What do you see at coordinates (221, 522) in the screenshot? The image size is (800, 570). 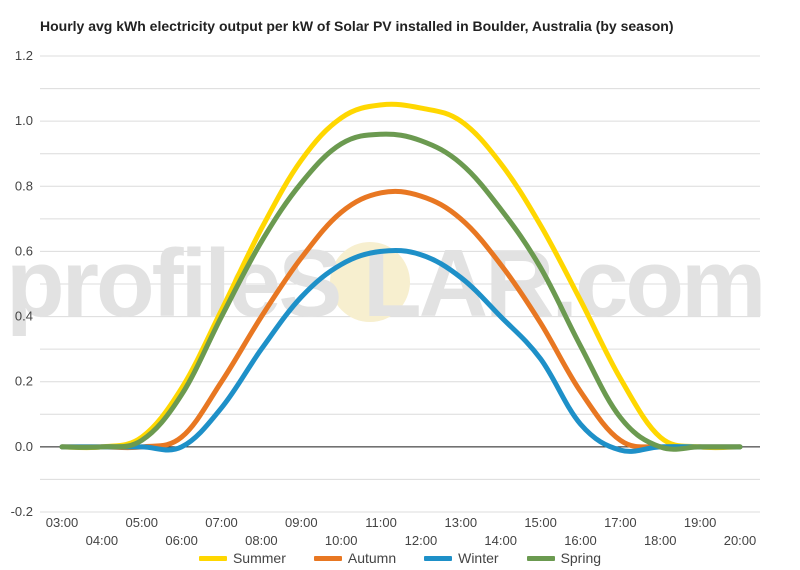 I see `x-tick-label: 07:00` at bounding box center [221, 522].